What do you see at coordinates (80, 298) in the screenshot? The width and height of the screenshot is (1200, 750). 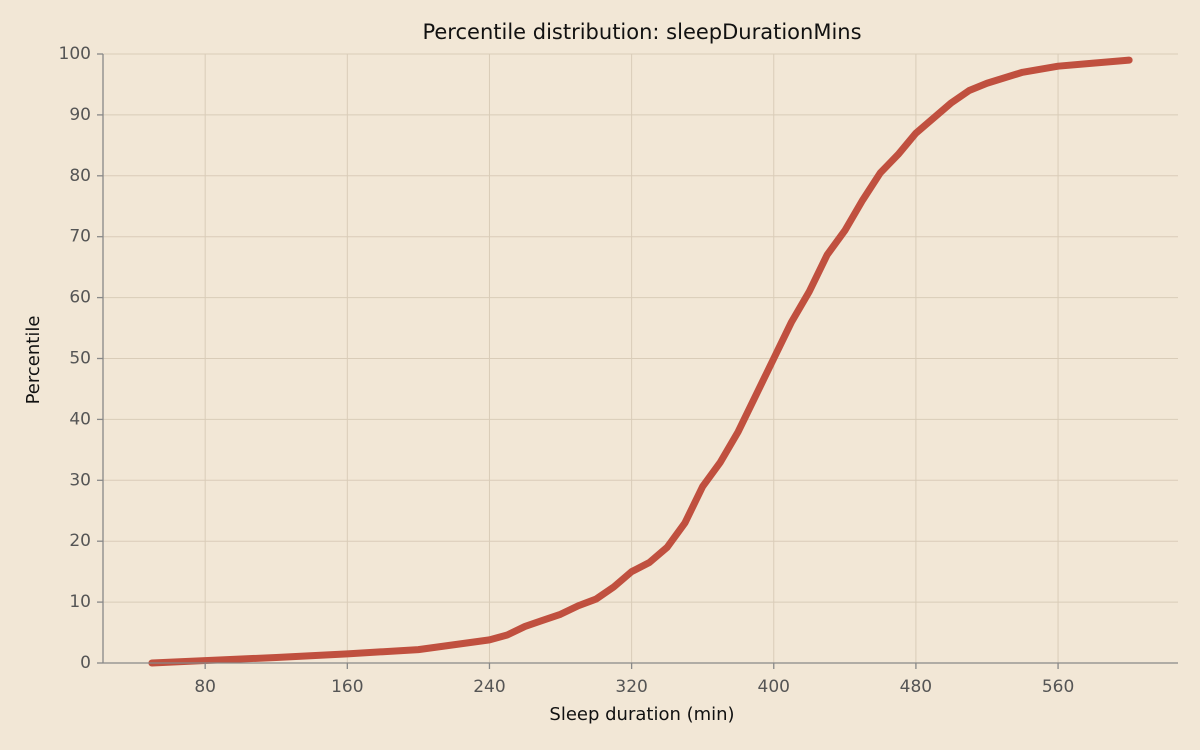 I see `y-tick-label: 60` at bounding box center [80, 298].